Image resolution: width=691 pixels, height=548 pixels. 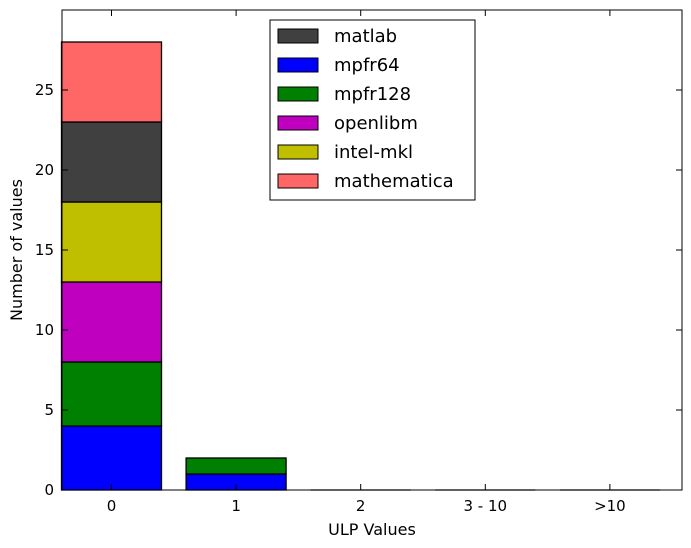 I want to click on legend-label-mpfr128: mpfr128, so click(x=372, y=94).